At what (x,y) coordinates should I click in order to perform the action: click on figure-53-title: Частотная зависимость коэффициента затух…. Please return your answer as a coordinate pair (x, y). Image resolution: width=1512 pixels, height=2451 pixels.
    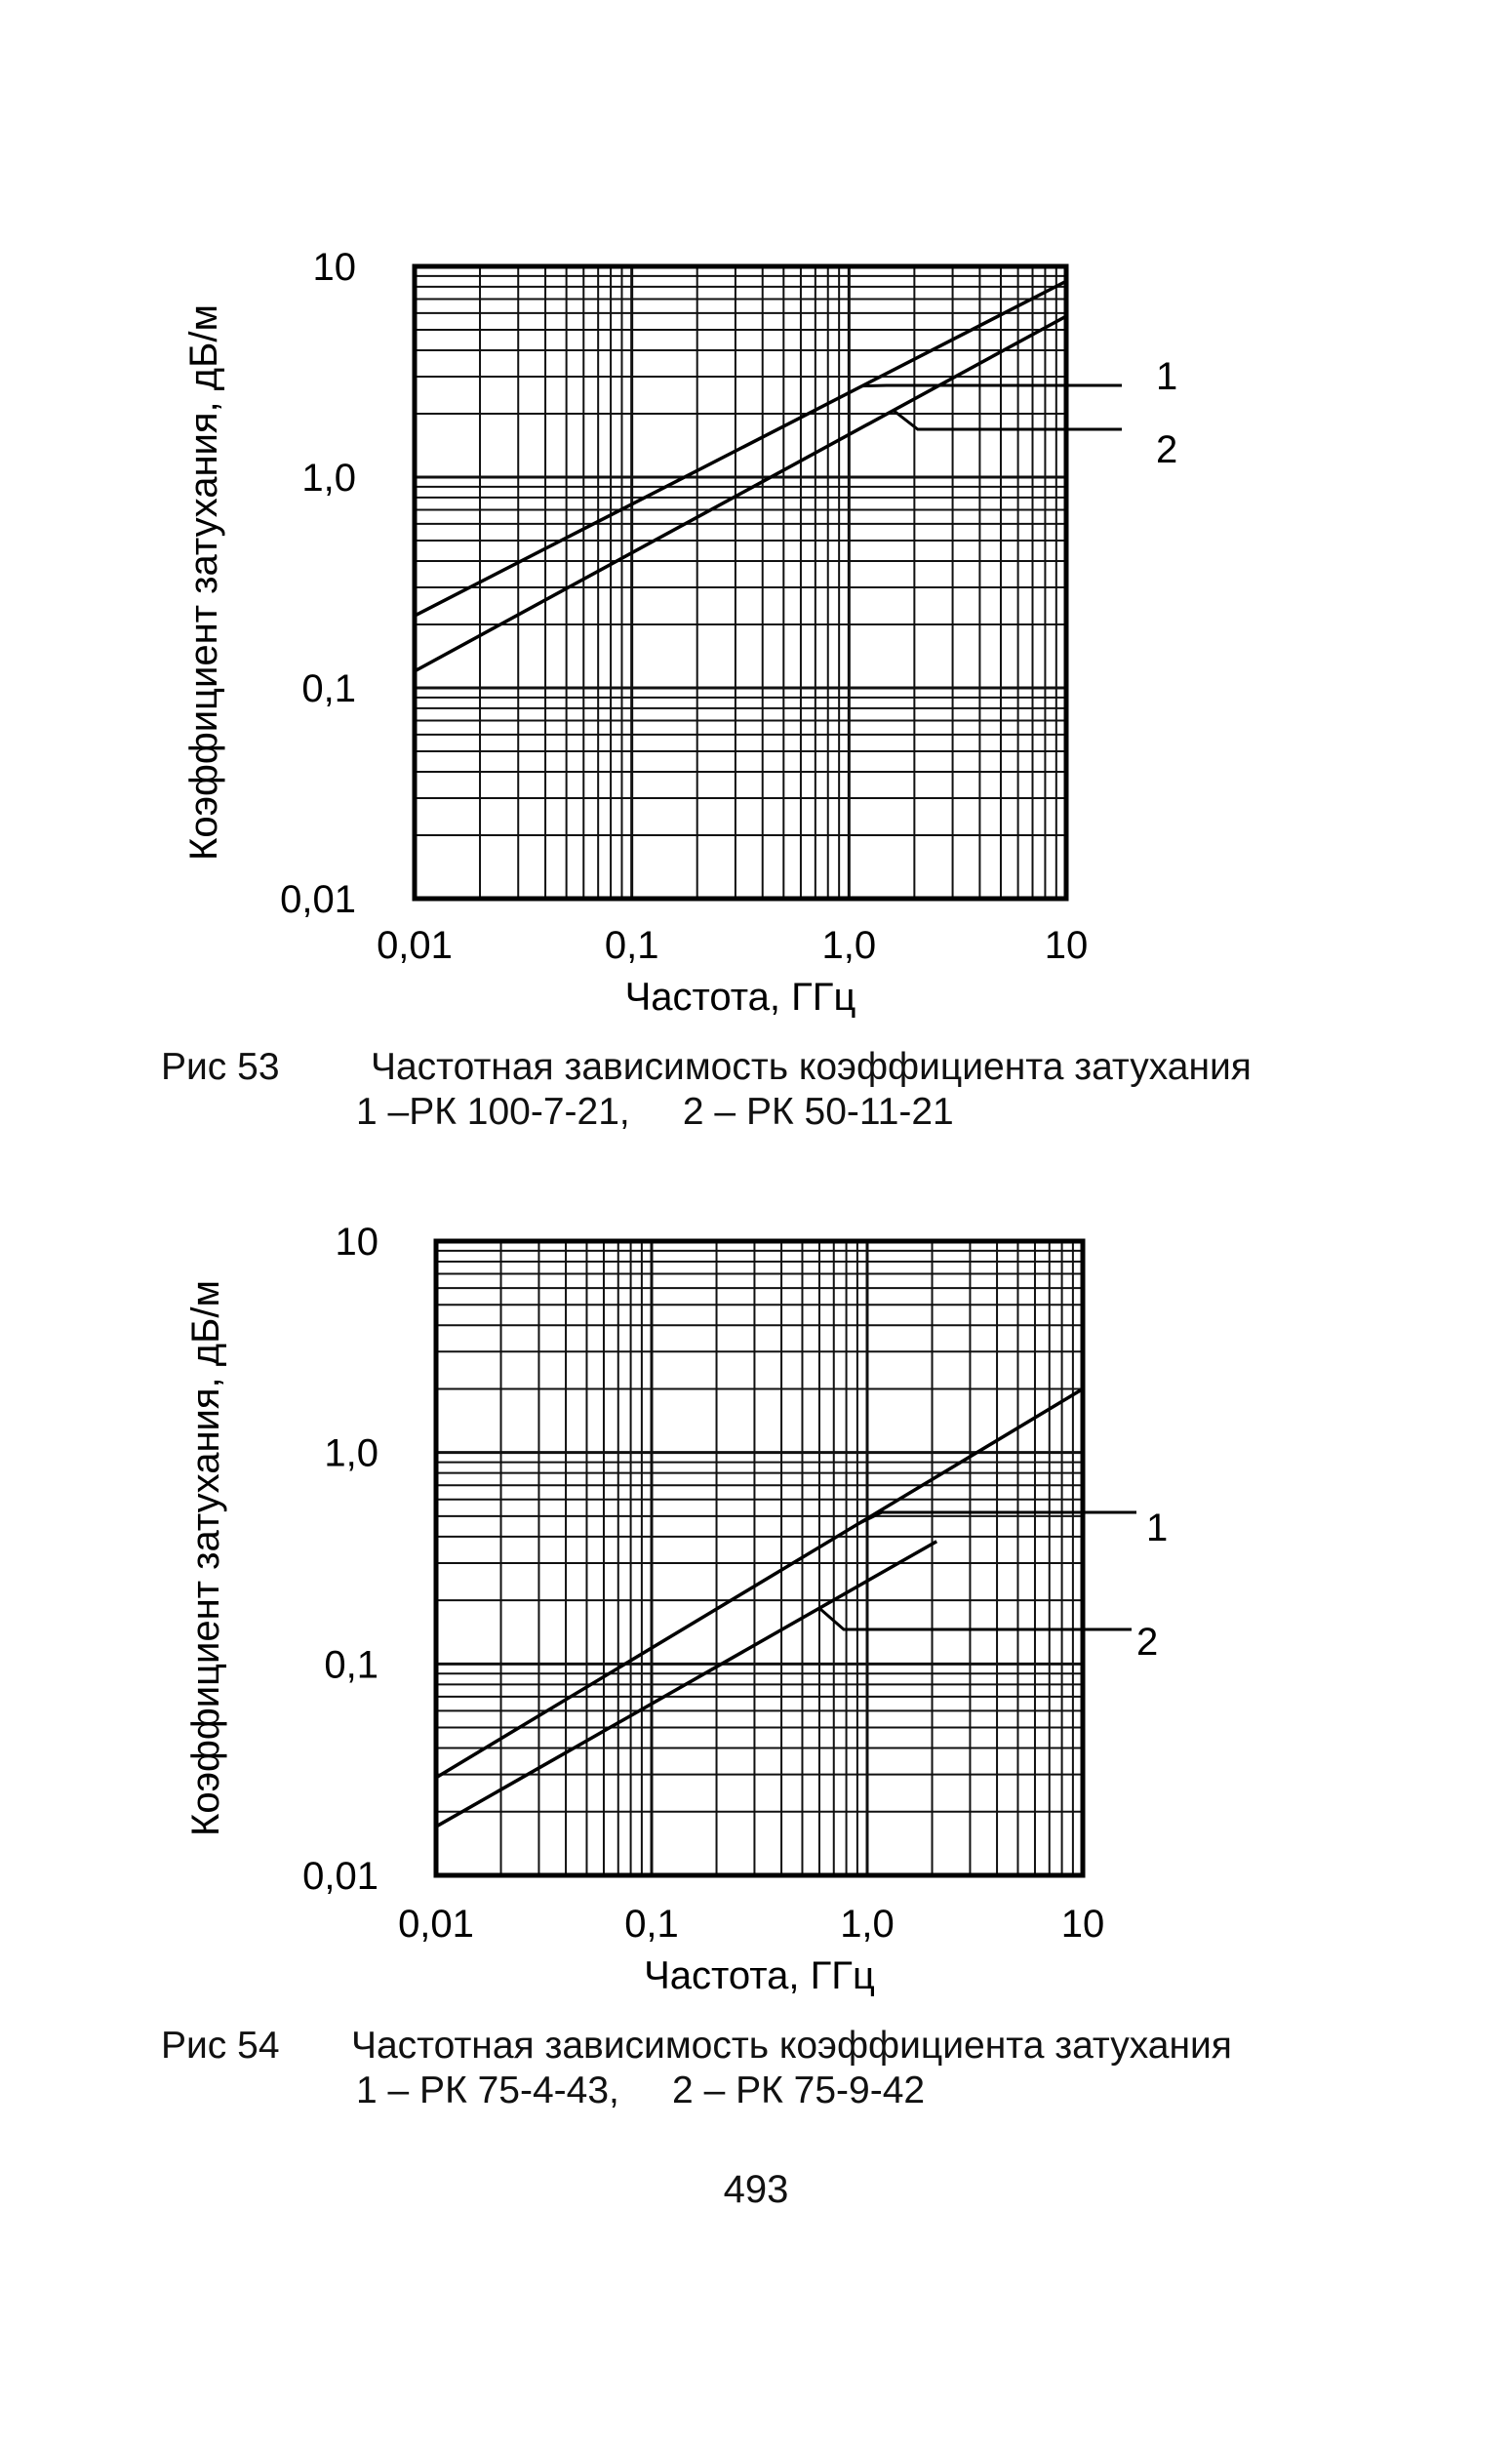
    Looking at the image, I should click on (811, 1067).